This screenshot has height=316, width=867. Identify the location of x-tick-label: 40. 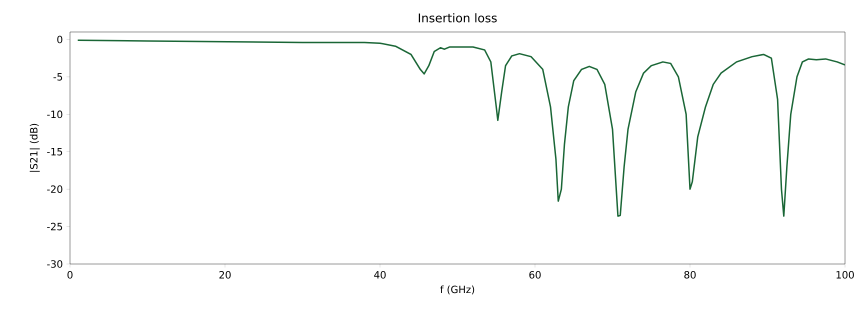
(380, 275).